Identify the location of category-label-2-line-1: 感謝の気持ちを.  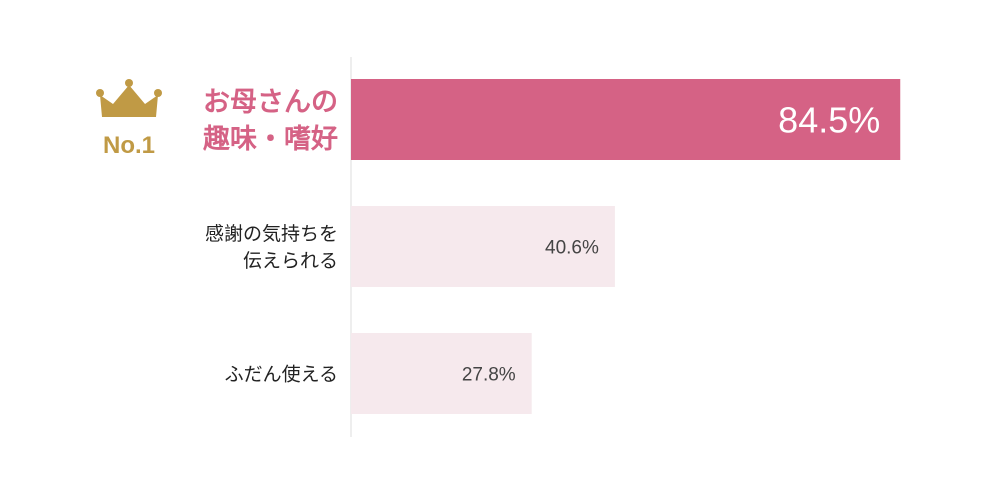
(271, 234).